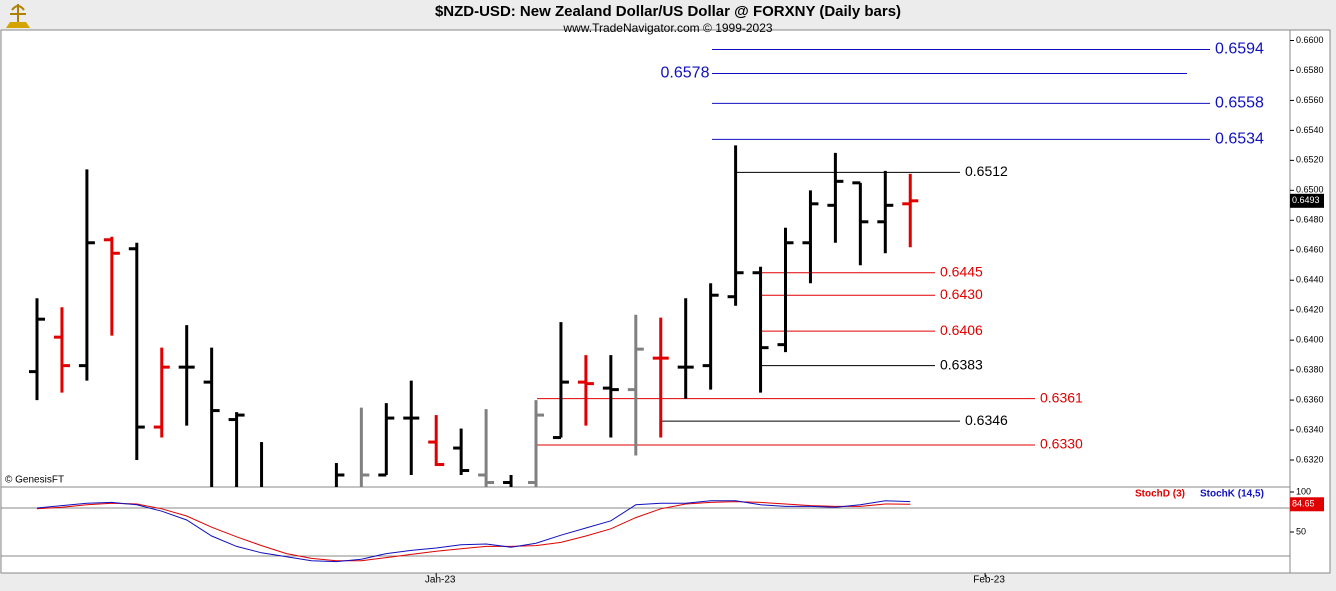 Image resolution: width=1336 pixels, height=591 pixels. What do you see at coordinates (1239, 103) in the screenshot?
I see `level-label: 0.6558` at bounding box center [1239, 103].